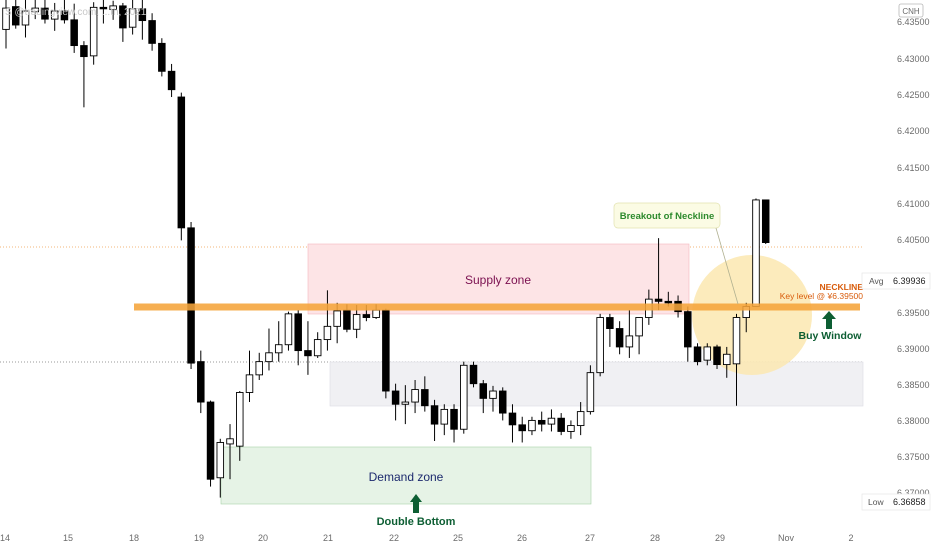 This screenshot has width=932, height=550. I want to click on x-tick-label: 15, so click(68, 538).